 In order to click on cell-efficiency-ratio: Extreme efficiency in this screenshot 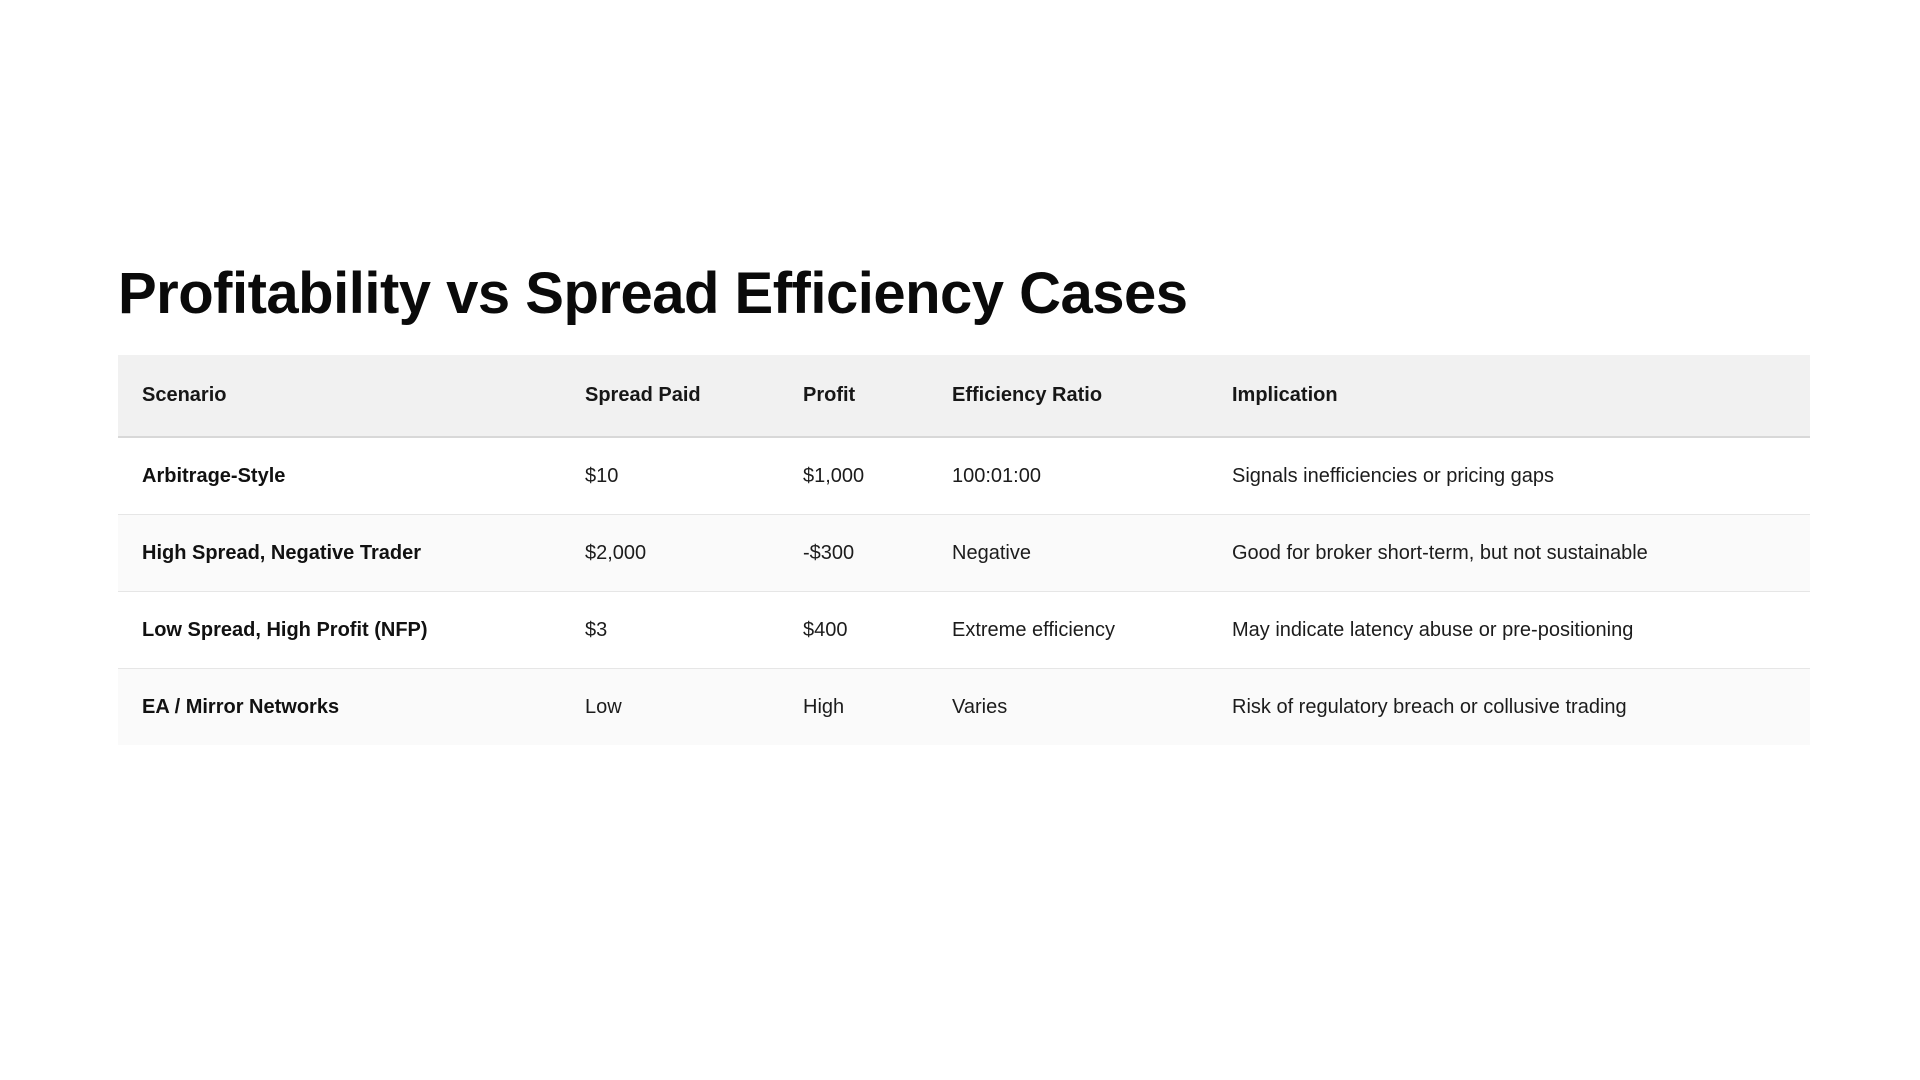, I will do `click(1092, 630)`.